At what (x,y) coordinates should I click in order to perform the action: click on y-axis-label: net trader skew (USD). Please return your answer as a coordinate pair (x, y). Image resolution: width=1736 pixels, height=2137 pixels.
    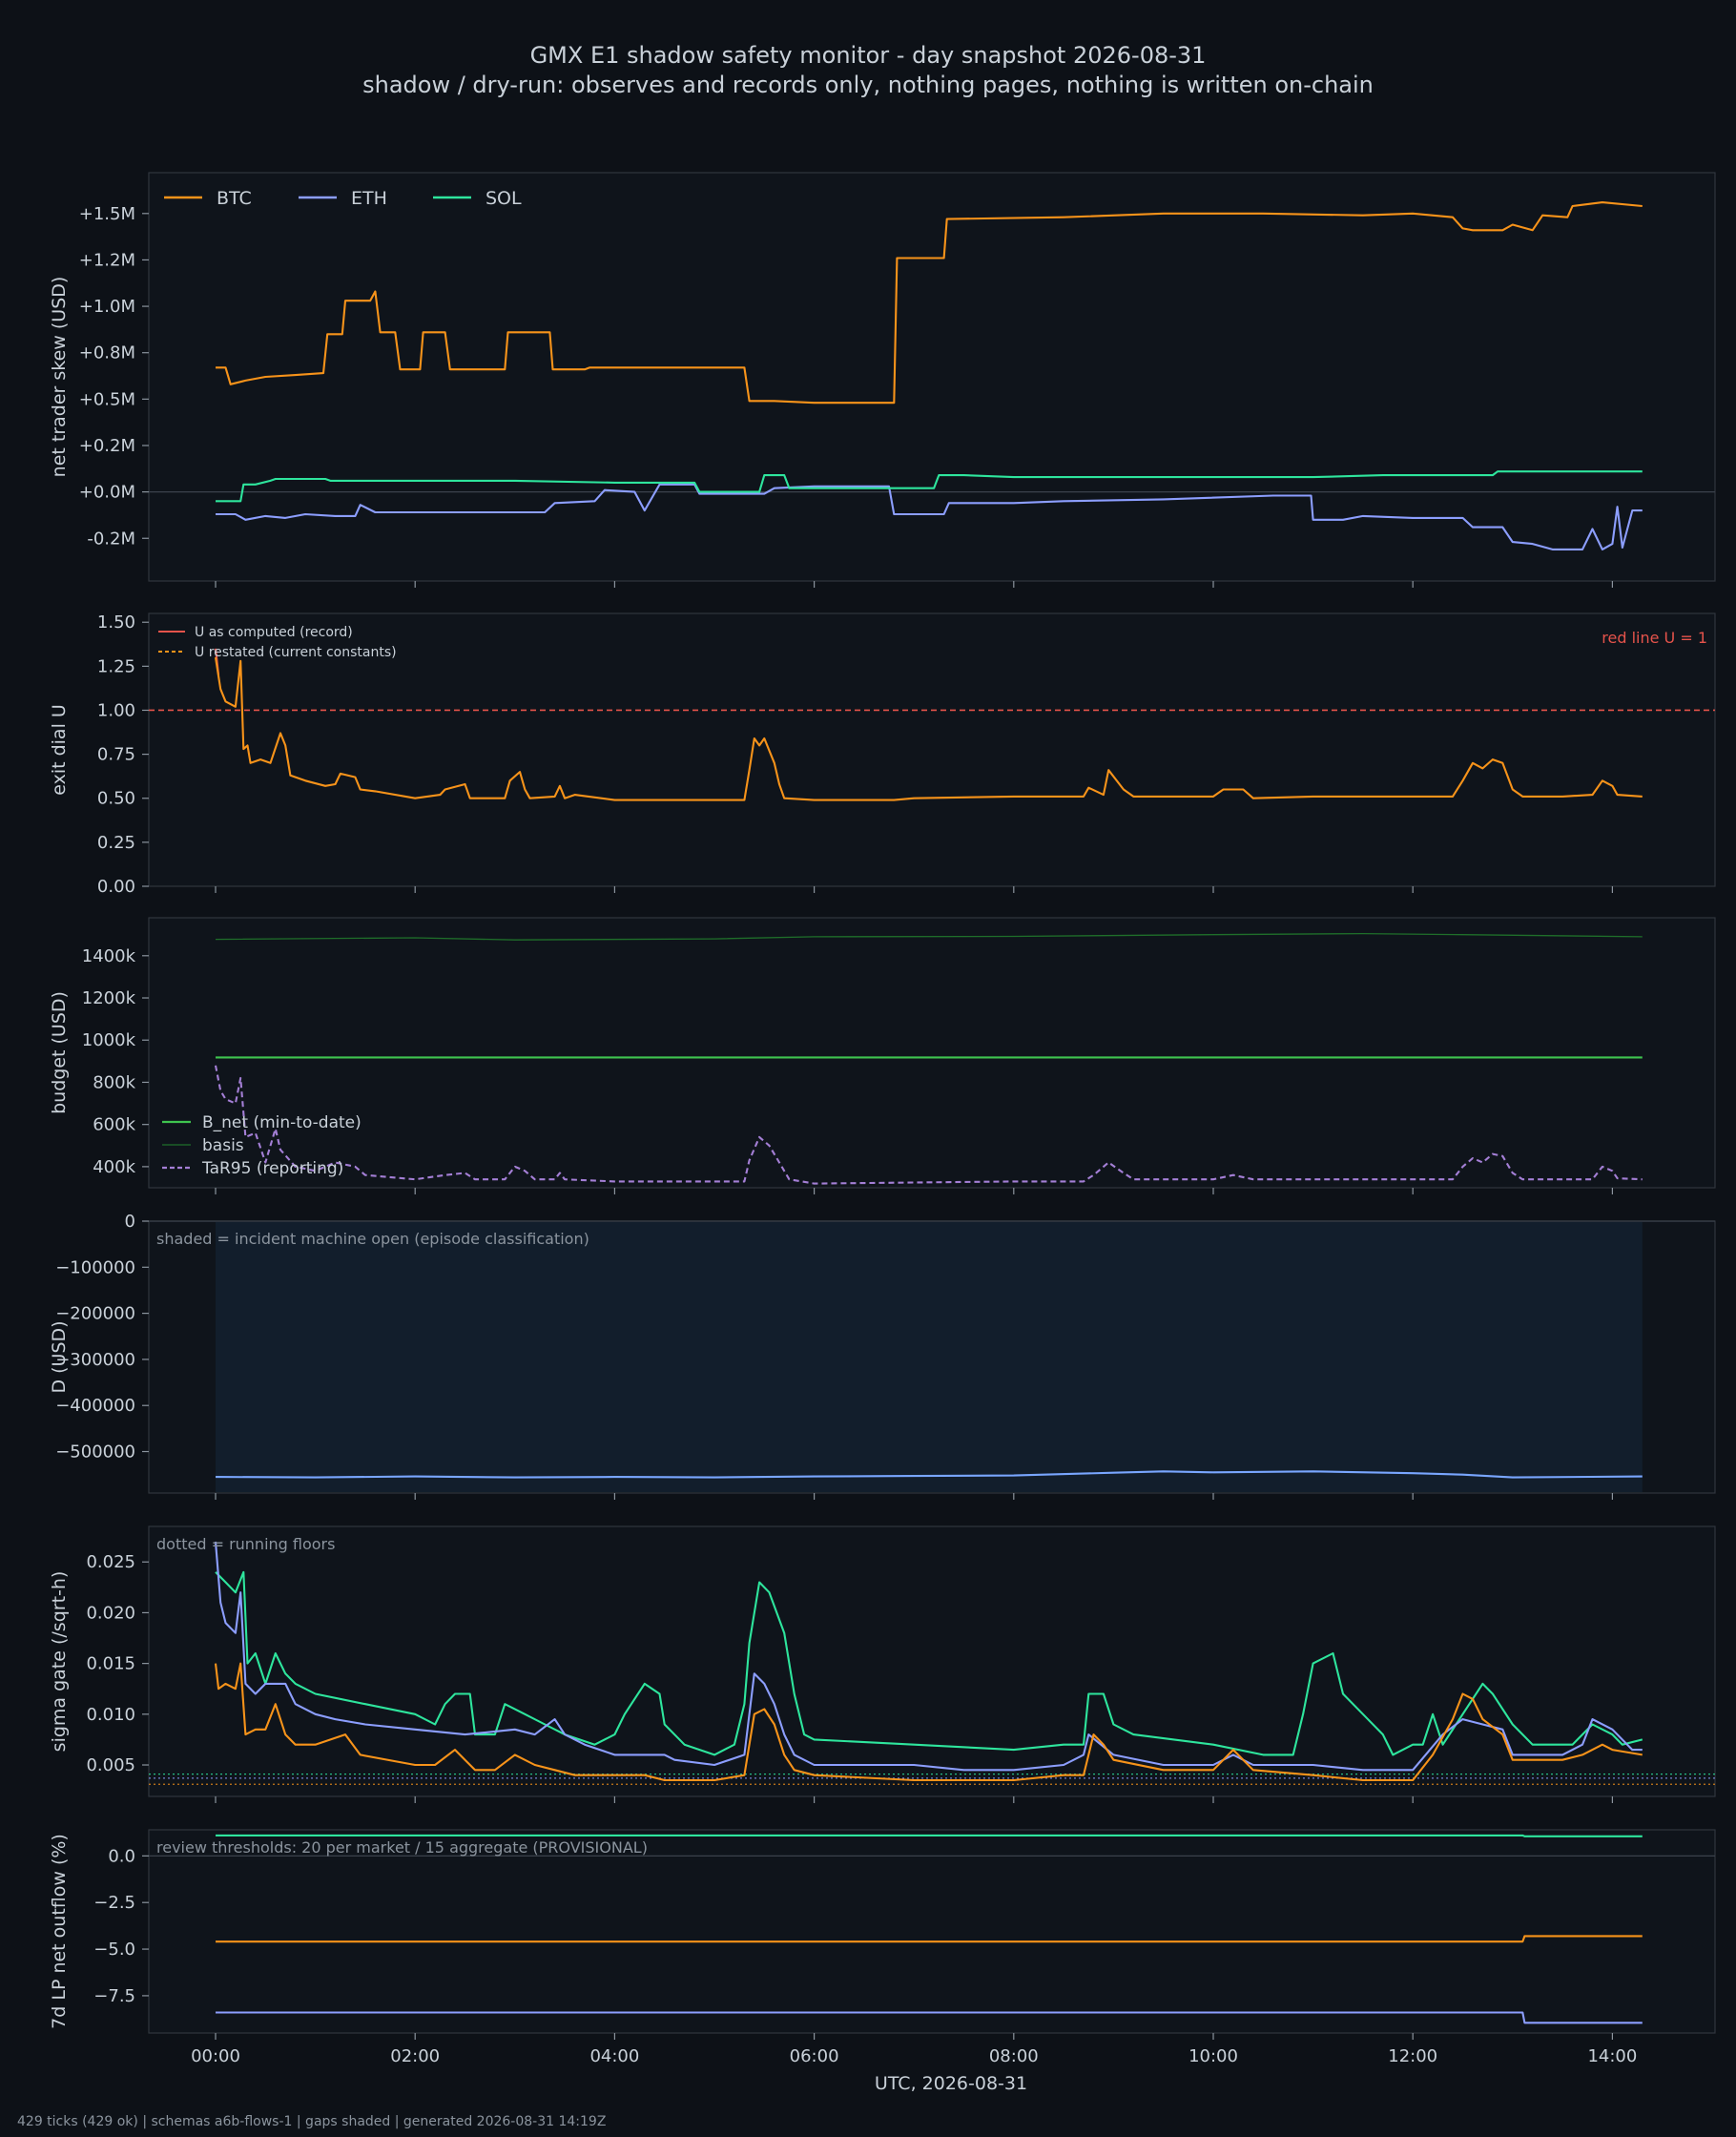
    Looking at the image, I should click on (59, 377).